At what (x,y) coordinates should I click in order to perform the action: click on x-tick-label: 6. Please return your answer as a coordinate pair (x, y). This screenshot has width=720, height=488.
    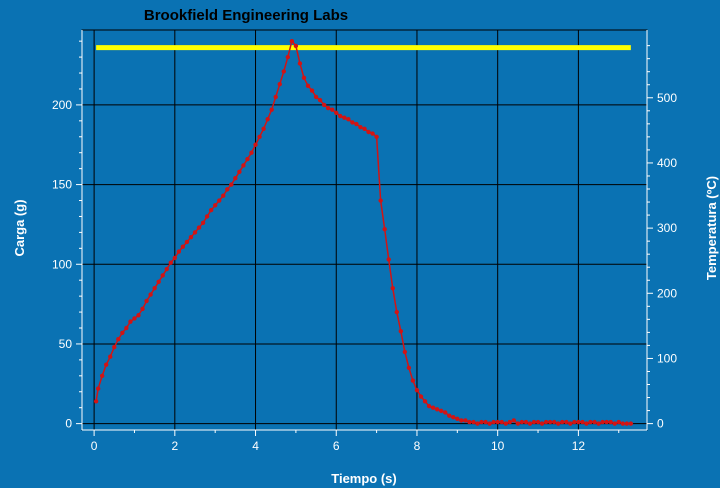
    Looking at the image, I should click on (336, 446).